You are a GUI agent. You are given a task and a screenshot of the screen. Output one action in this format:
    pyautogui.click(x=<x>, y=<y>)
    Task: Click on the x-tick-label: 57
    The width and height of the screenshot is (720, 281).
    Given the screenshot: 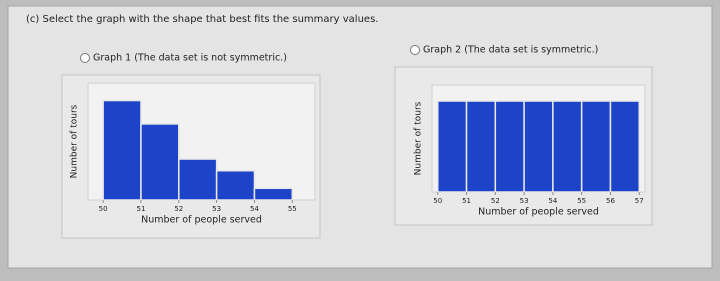 What is the action you would take?
    pyautogui.click(x=639, y=201)
    